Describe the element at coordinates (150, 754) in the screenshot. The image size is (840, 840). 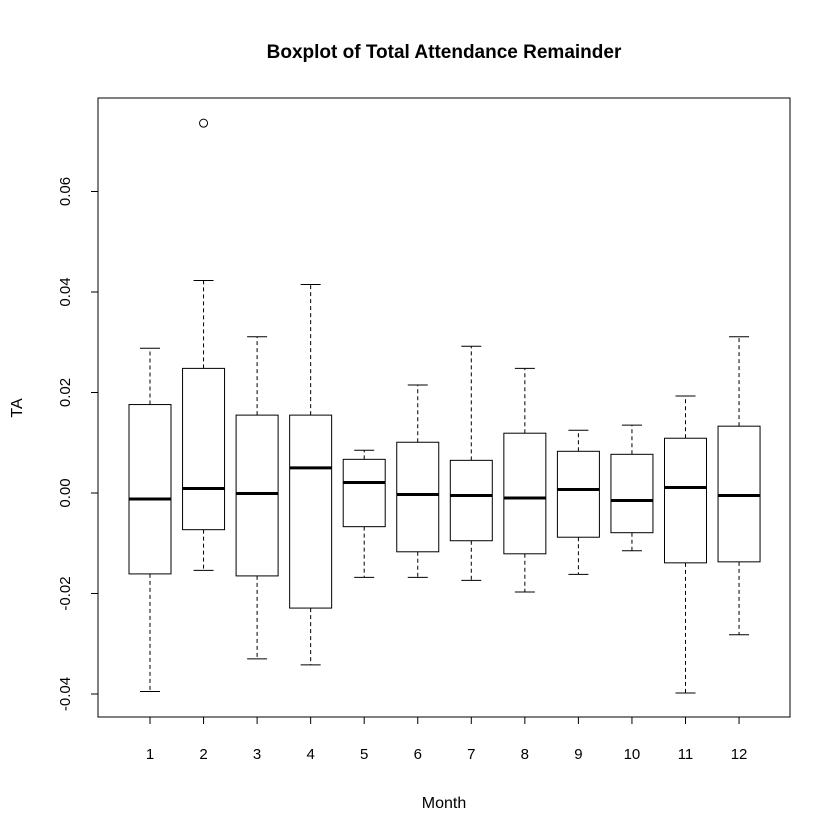
I see `x-tick-label: 1` at that location.